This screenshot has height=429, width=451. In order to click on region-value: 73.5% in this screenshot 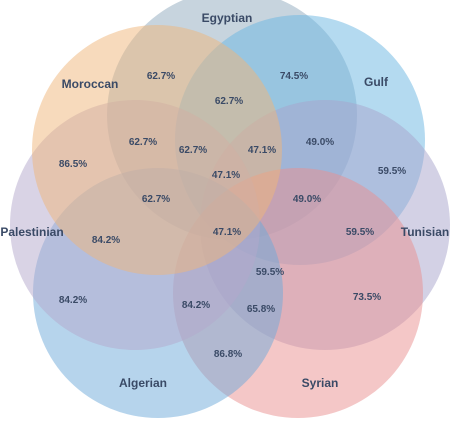, I will do `click(367, 297)`.